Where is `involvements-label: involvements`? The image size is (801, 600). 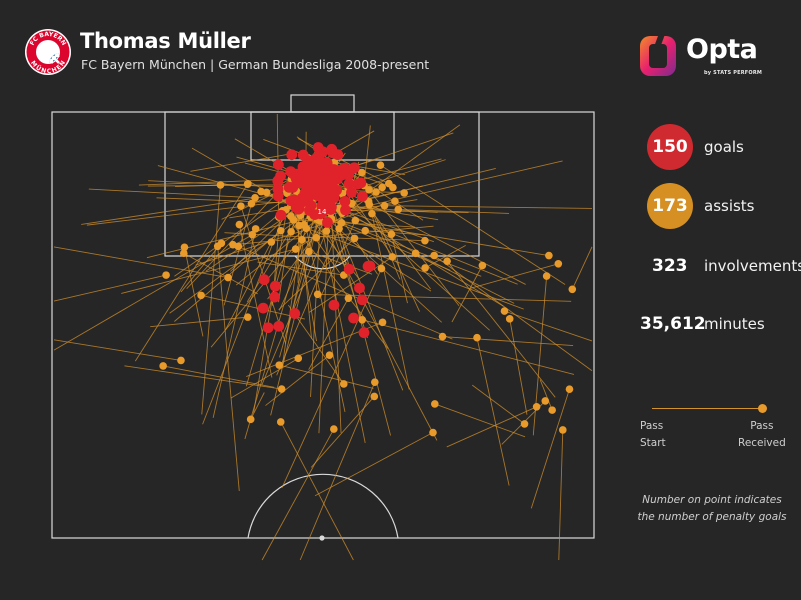 involvements-label: involvements is located at coordinates (752, 266).